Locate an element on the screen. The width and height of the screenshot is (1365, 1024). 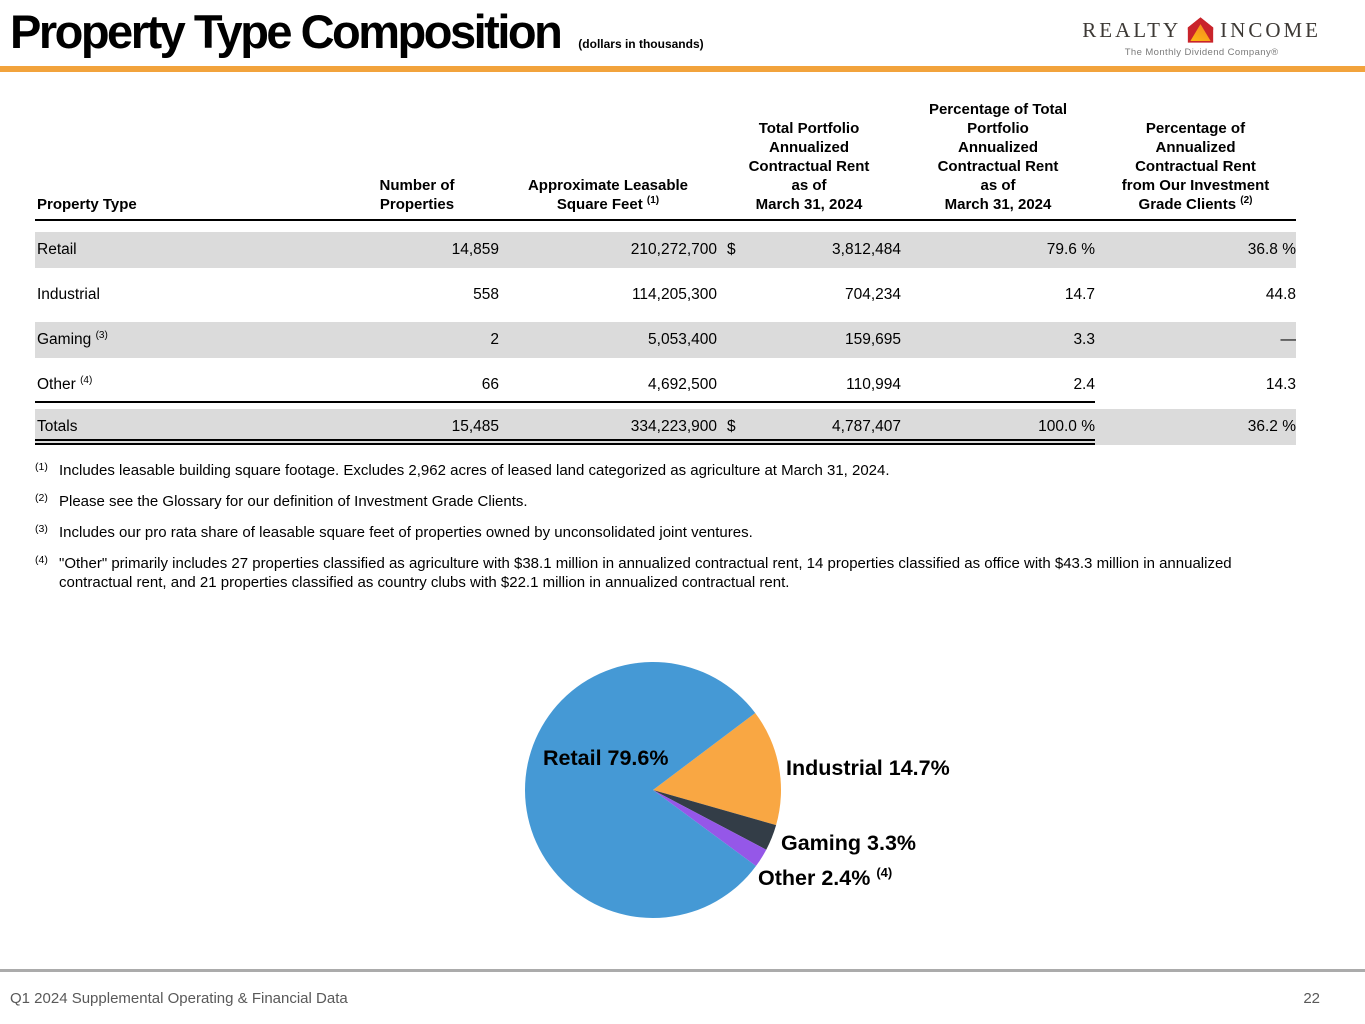
cell-dollar-sign: $ is located at coordinates (731, 250).